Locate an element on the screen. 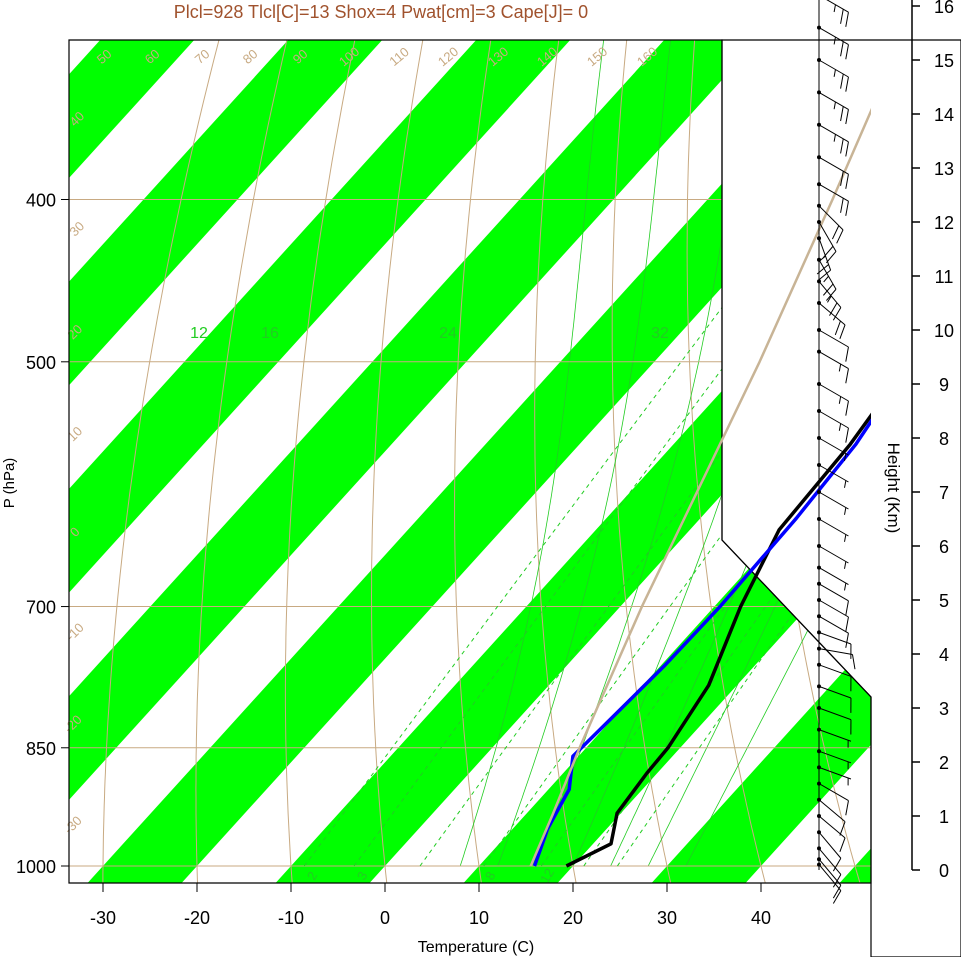 Image resolution: width=961 pixels, height=957 pixels. height-tick-label: 6 is located at coordinates (944, 547).